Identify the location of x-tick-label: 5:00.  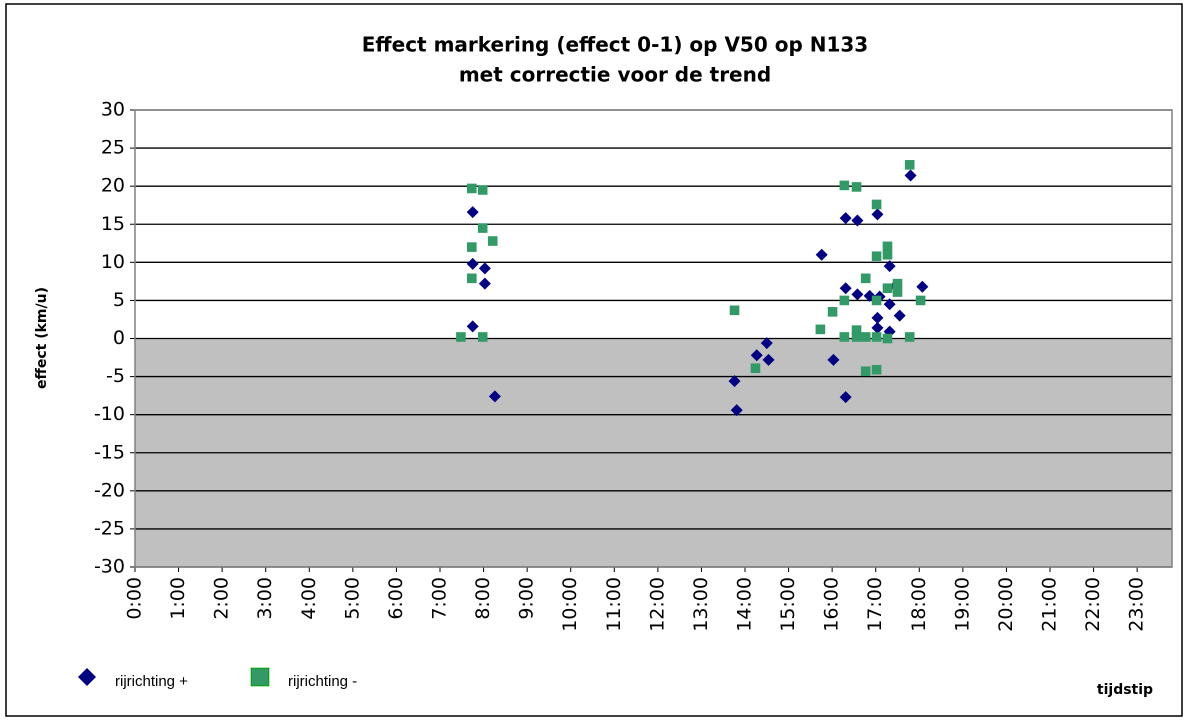
(352, 598).